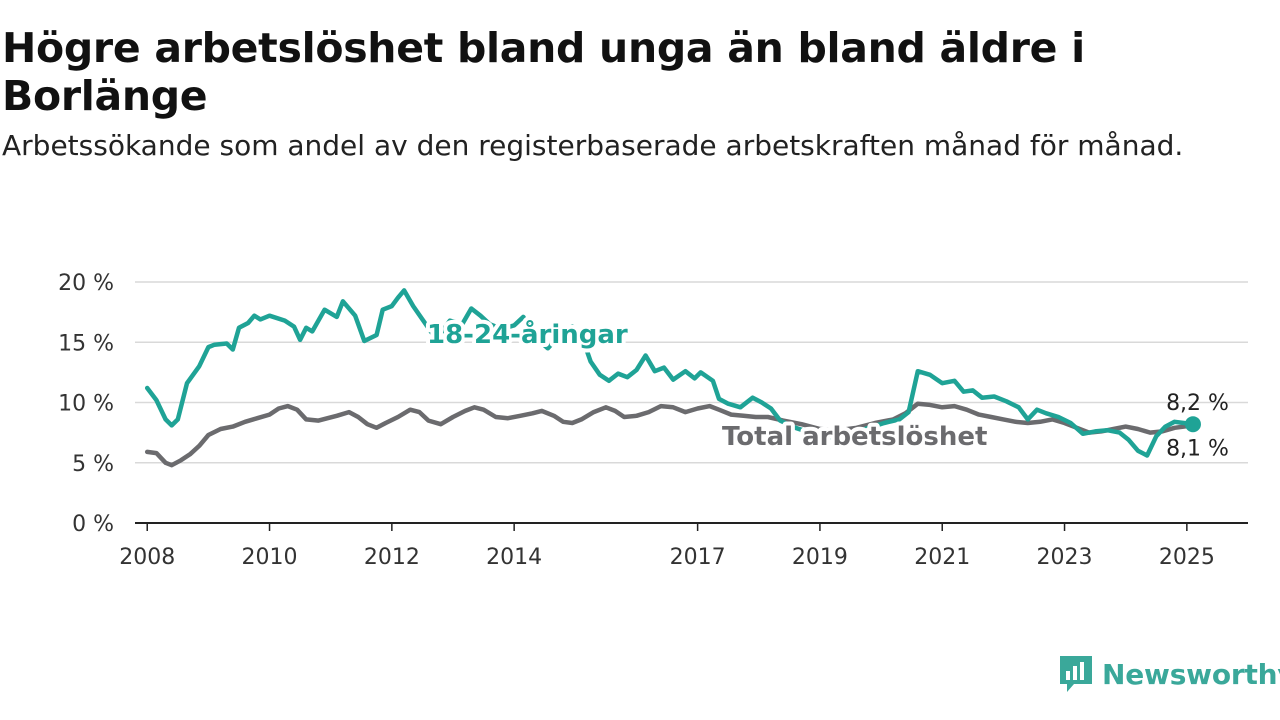 This screenshot has height=720, width=1280. I want to click on y-tick-label: 15 %, so click(86, 343).